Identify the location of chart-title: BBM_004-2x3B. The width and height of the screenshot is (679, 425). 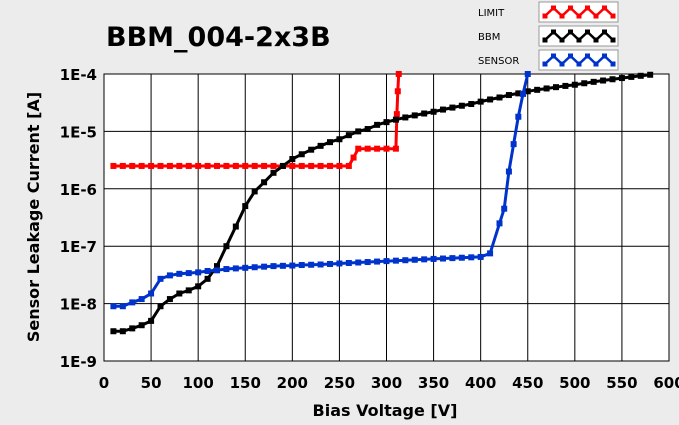
(218, 37).